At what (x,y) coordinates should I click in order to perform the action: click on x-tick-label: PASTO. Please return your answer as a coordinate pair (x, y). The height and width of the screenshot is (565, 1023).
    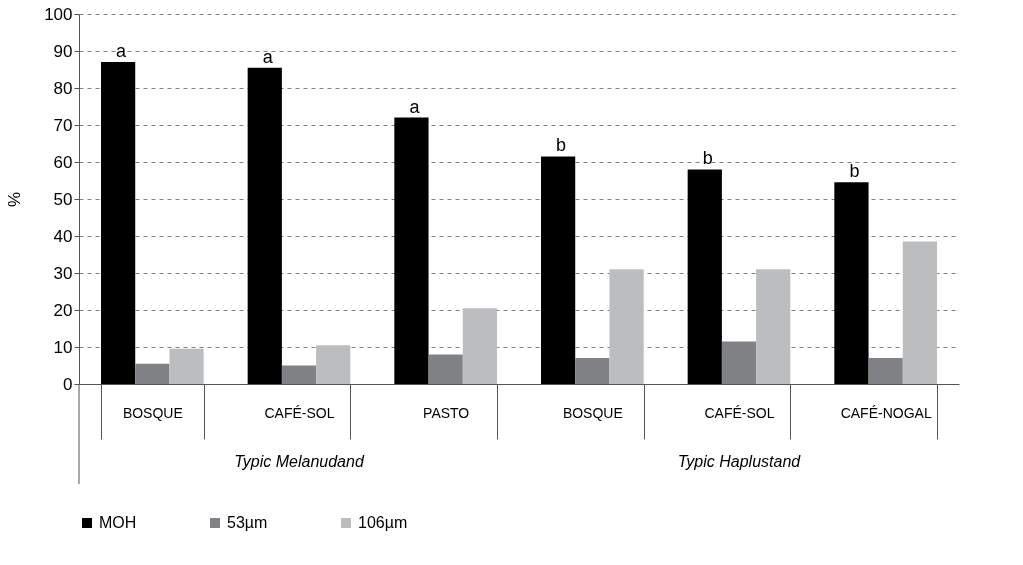
    Looking at the image, I should click on (446, 412).